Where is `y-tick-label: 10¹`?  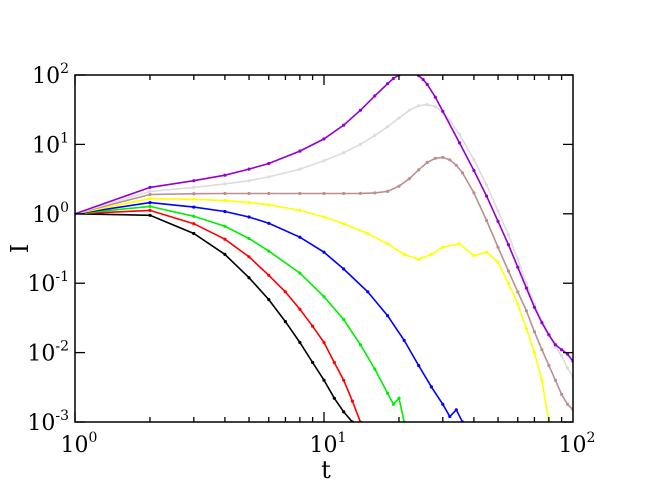
y-tick-label: 10¹ is located at coordinates (50, 144).